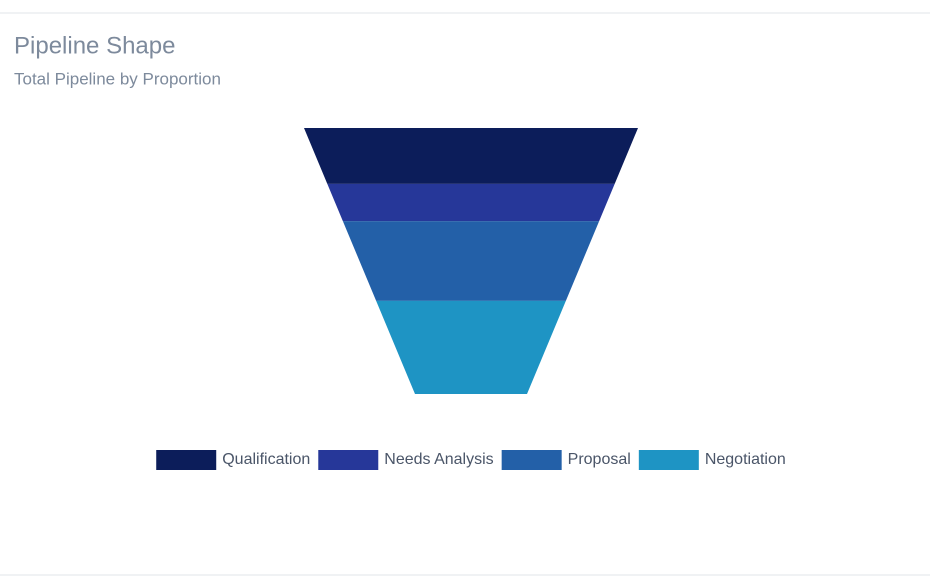 Image resolution: width=930 pixels, height=578 pixels. Describe the element at coordinates (599, 459) in the screenshot. I see `legend-label: Proposal` at that location.